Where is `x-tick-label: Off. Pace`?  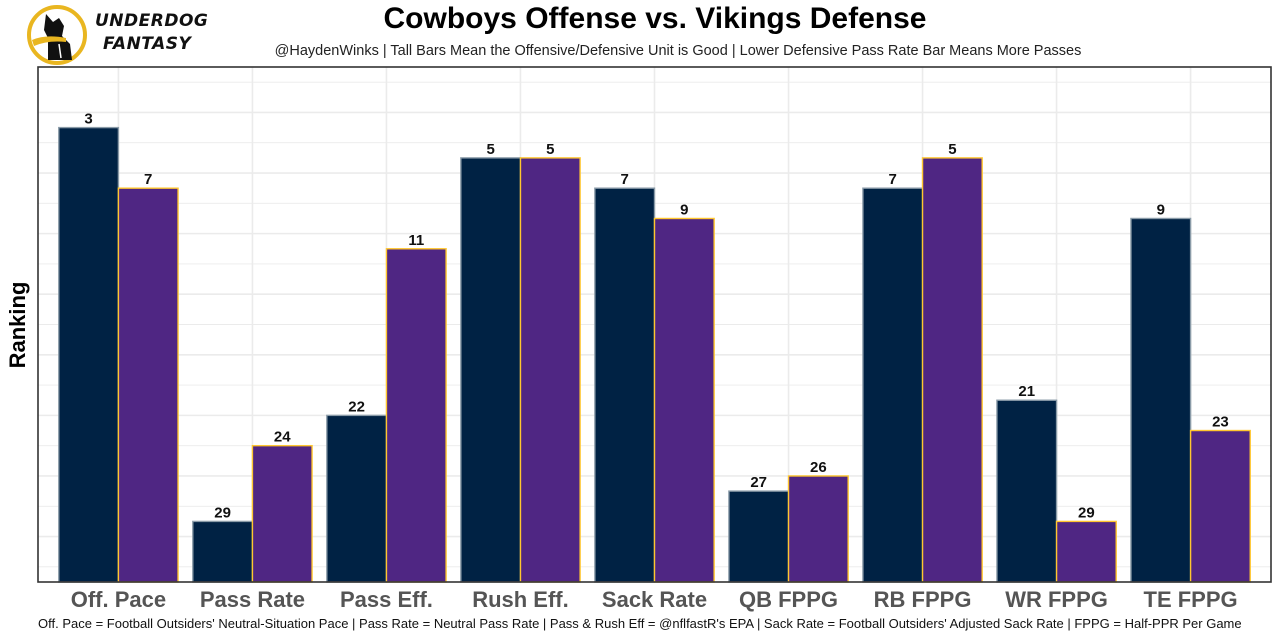 x-tick-label: Off. Pace is located at coordinates (118, 599).